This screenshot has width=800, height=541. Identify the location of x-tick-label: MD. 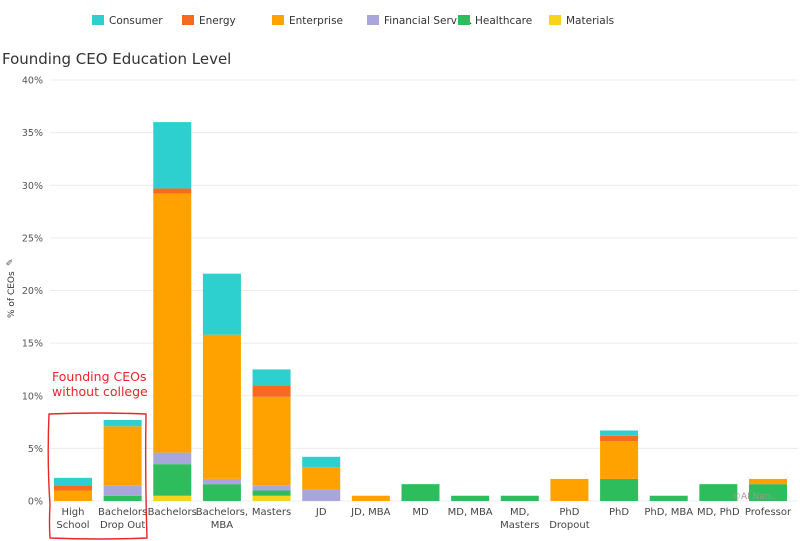
(420, 512).